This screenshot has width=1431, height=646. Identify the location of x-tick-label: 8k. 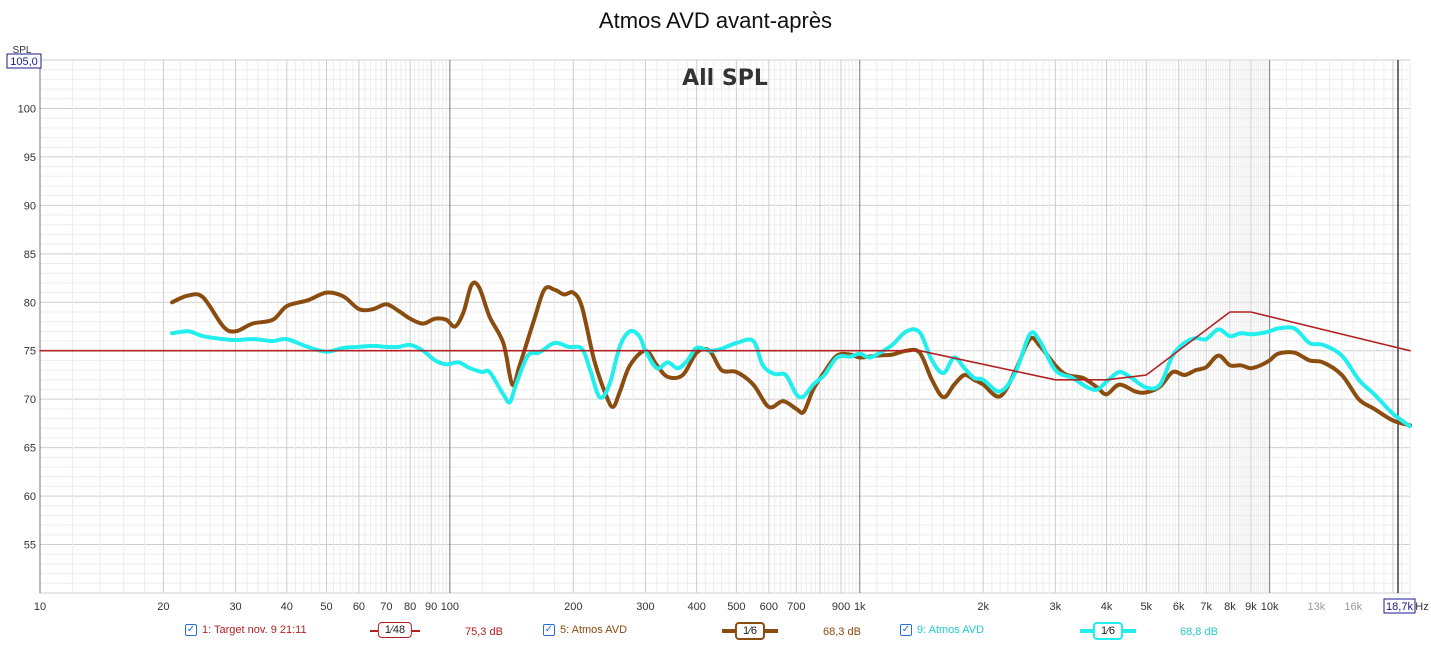
(1230, 607).